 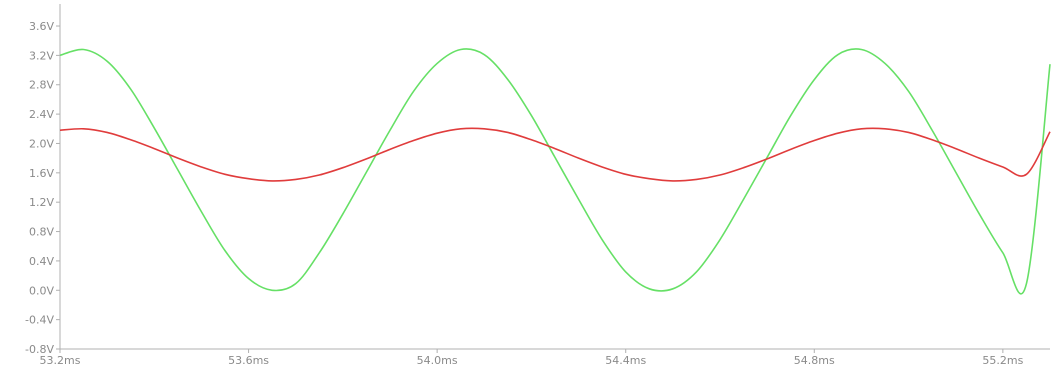 I want to click on x-tick-label: 54.0ms, so click(x=437, y=360).